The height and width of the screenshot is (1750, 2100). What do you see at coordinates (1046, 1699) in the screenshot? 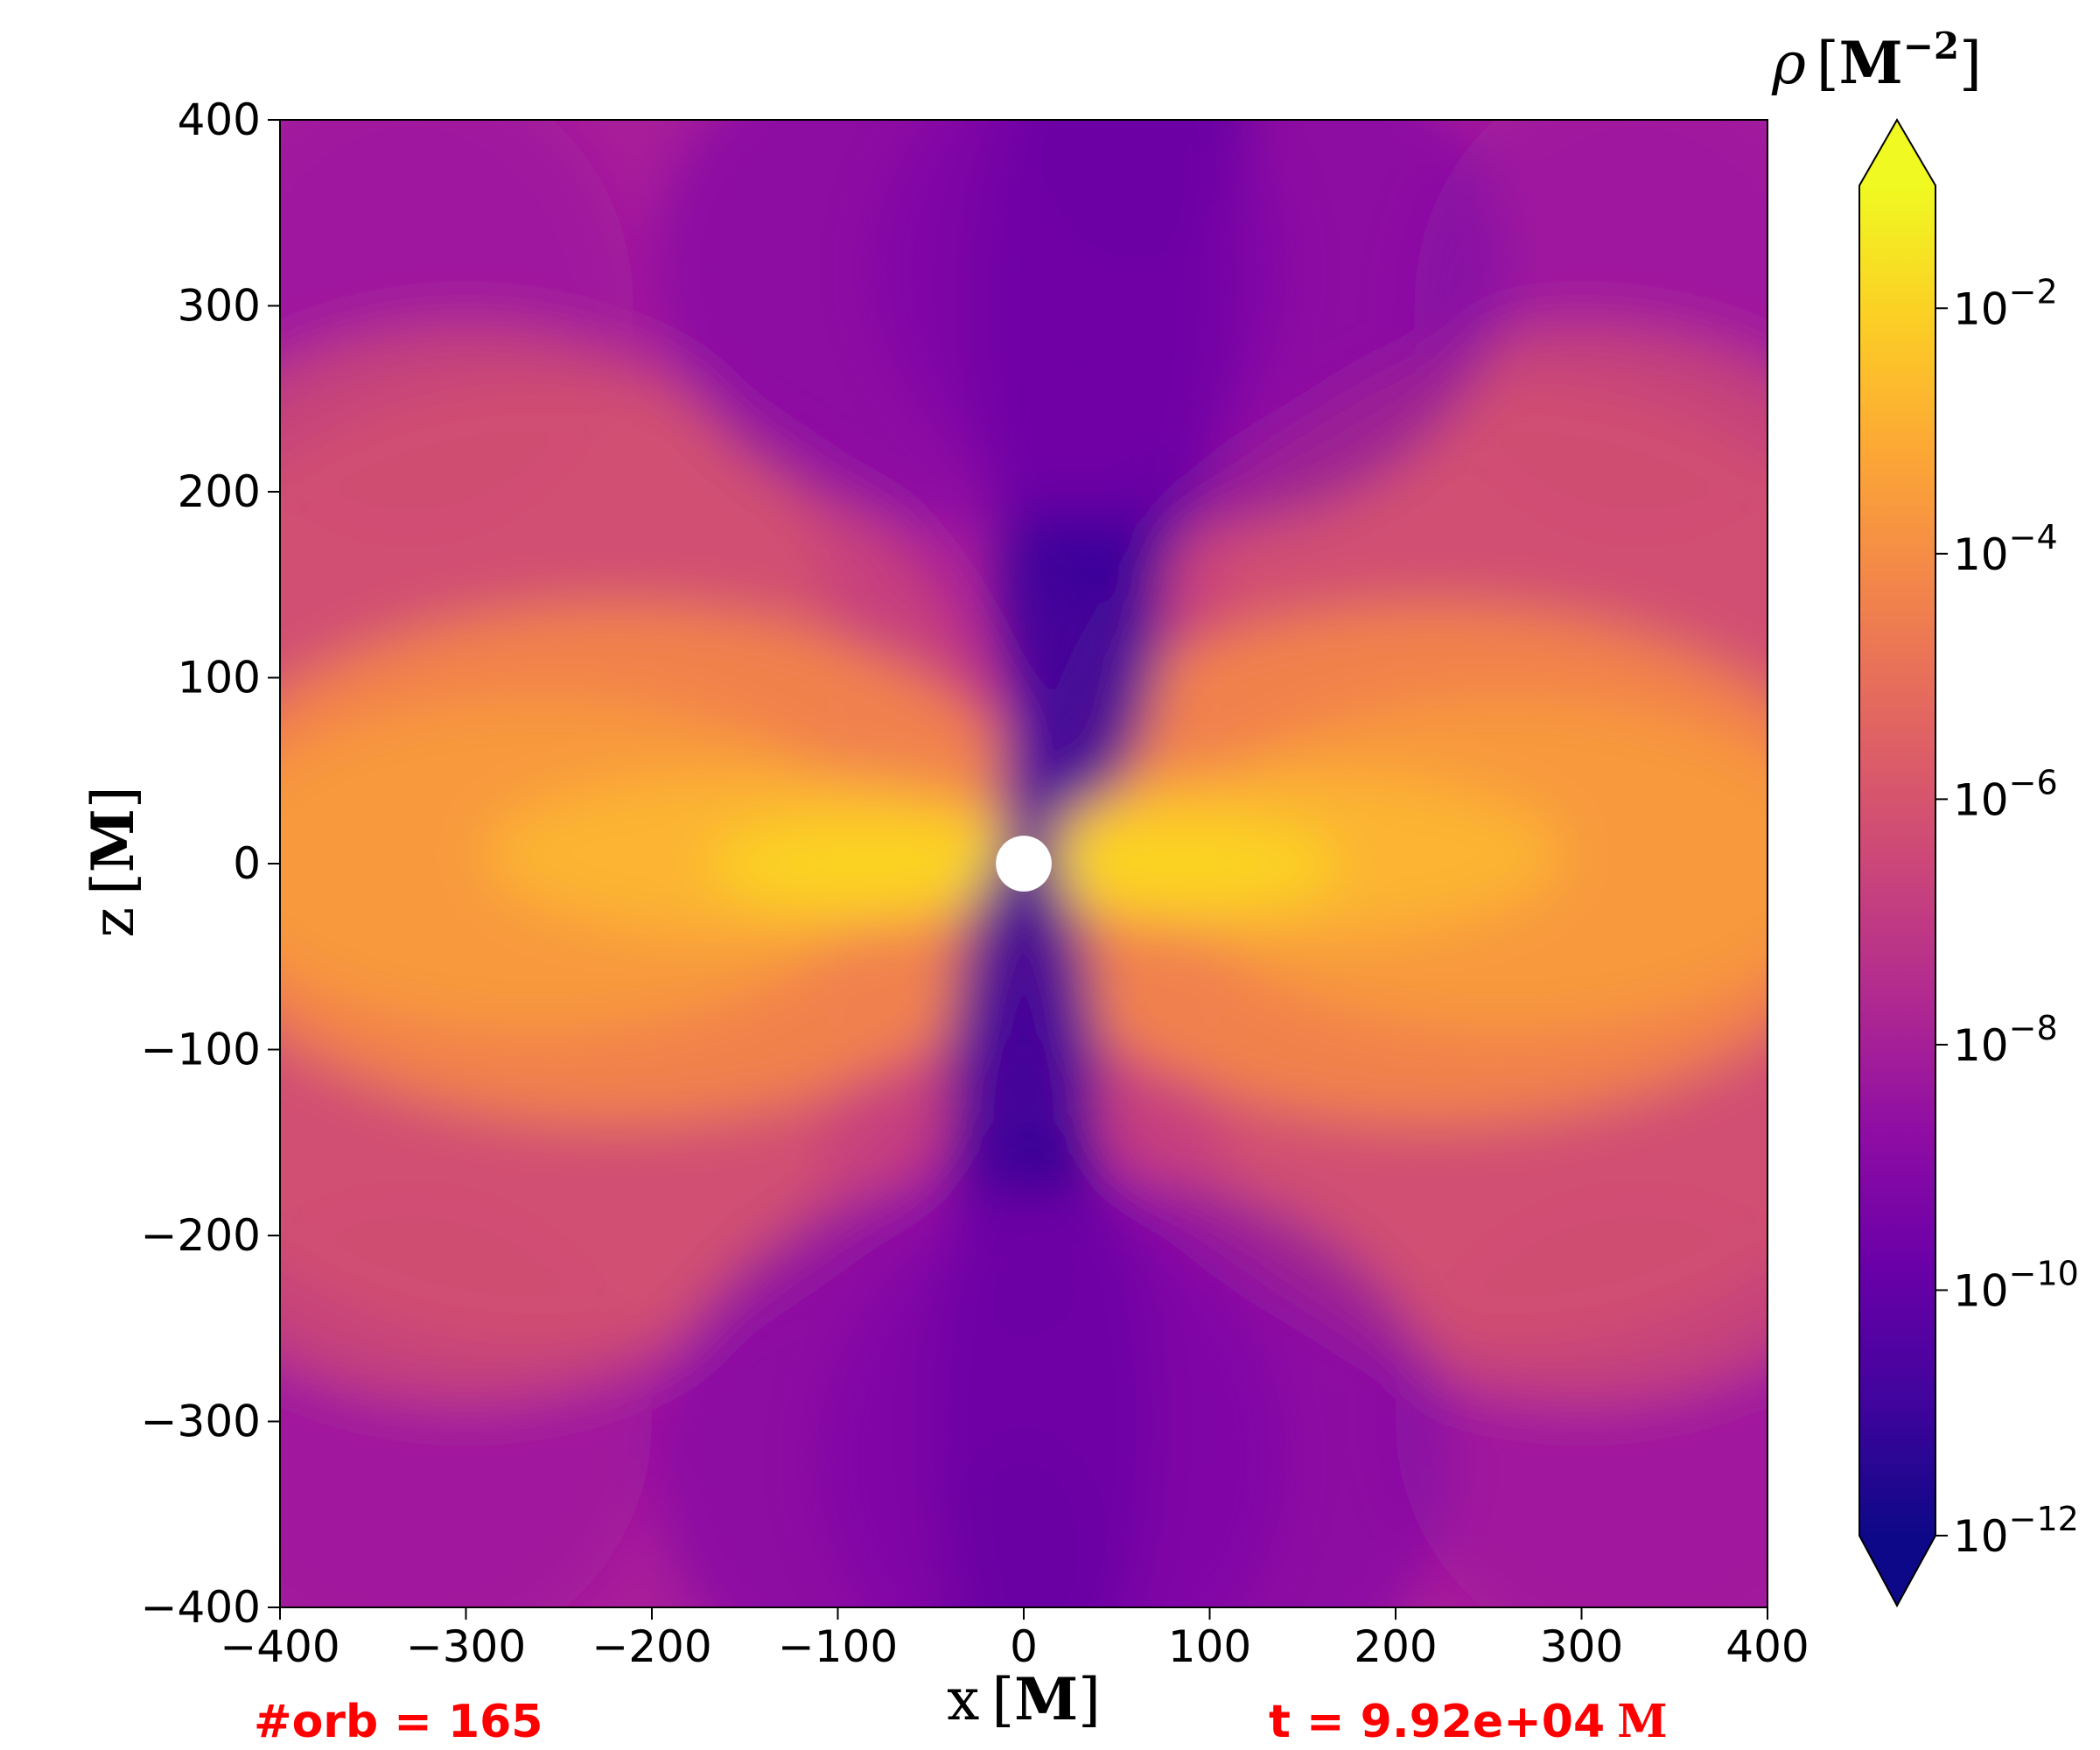
I see `x-axis-label-unit: M` at bounding box center [1046, 1699].